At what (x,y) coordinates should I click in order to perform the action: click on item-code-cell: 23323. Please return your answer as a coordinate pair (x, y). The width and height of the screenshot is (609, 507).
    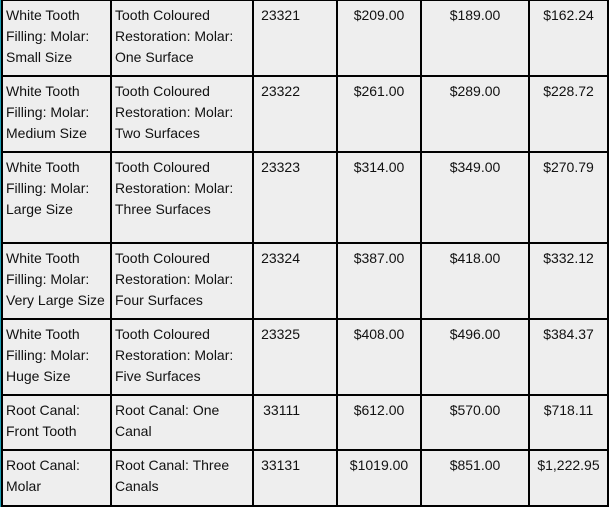
    Looking at the image, I should click on (295, 197).